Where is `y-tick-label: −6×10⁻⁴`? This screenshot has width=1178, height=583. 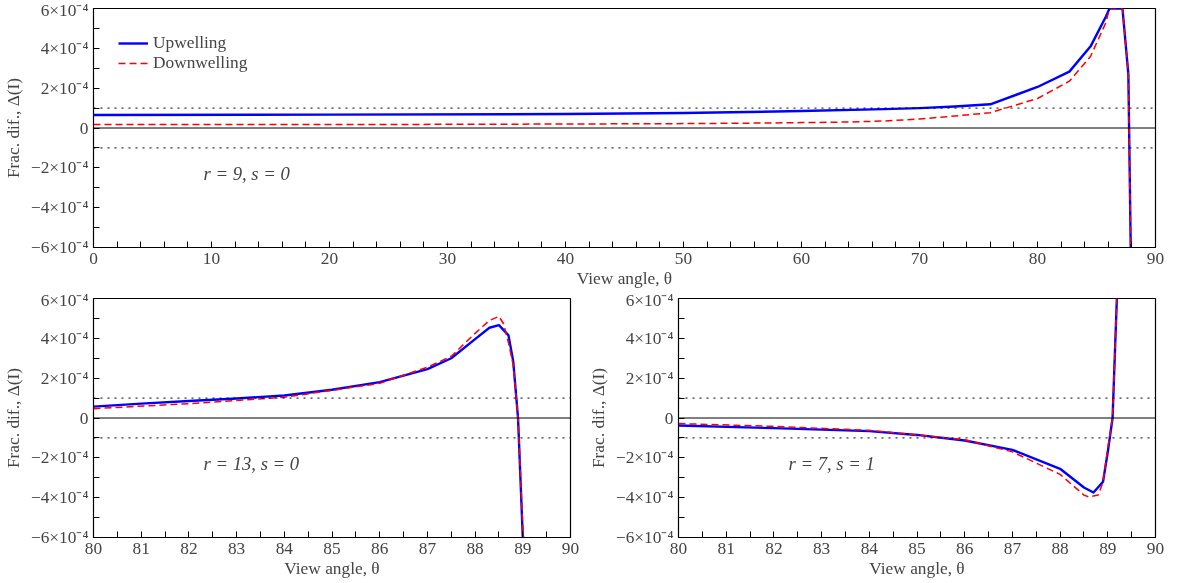
y-tick-label: −6×10⁻⁴ is located at coordinates (59, 247).